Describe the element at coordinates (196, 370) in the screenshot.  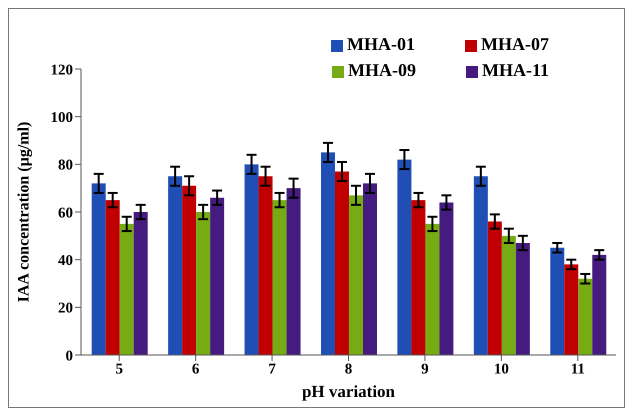
I see `x-tick-label: 6` at that location.